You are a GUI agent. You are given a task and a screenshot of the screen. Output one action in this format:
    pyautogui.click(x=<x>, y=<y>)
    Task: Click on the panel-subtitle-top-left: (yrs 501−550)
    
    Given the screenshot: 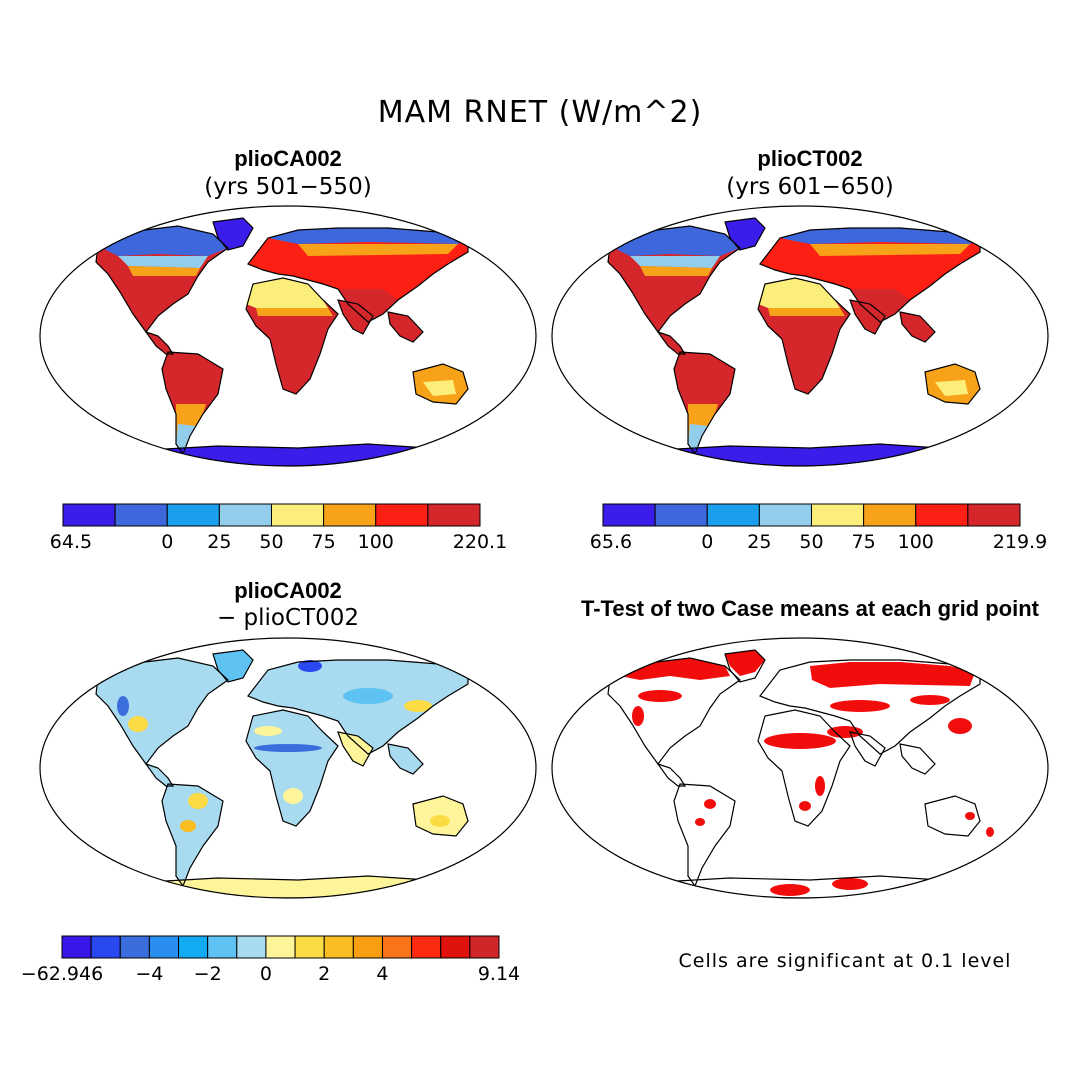 What is the action you would take?
    pyautogui.click(x=288, y=187)
    